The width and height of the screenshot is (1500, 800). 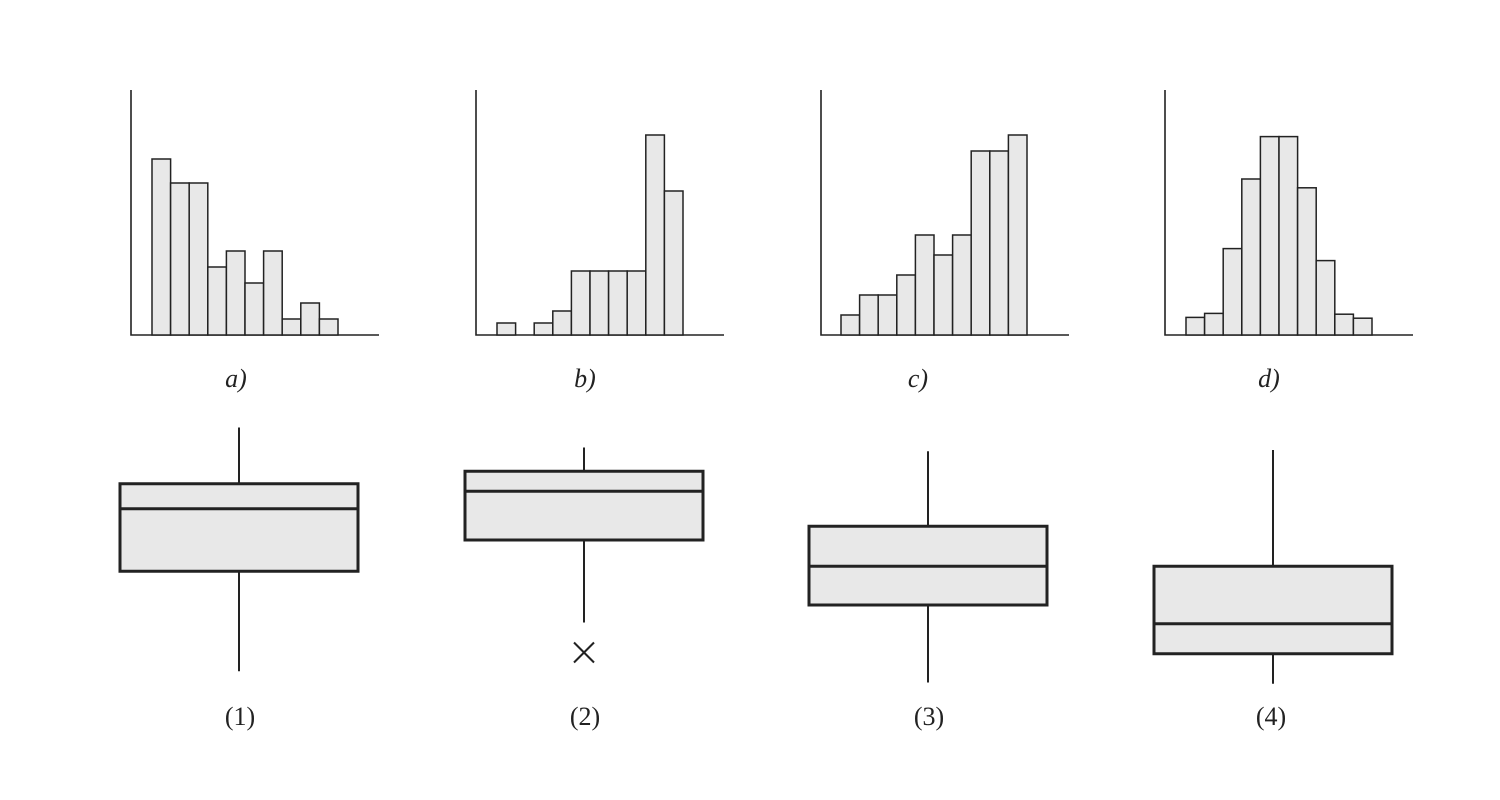 What do you see at coordinates (929, 716) in the screenshot?
I see `boxplot-label-3: (3)` at bounding box center [929, 716].